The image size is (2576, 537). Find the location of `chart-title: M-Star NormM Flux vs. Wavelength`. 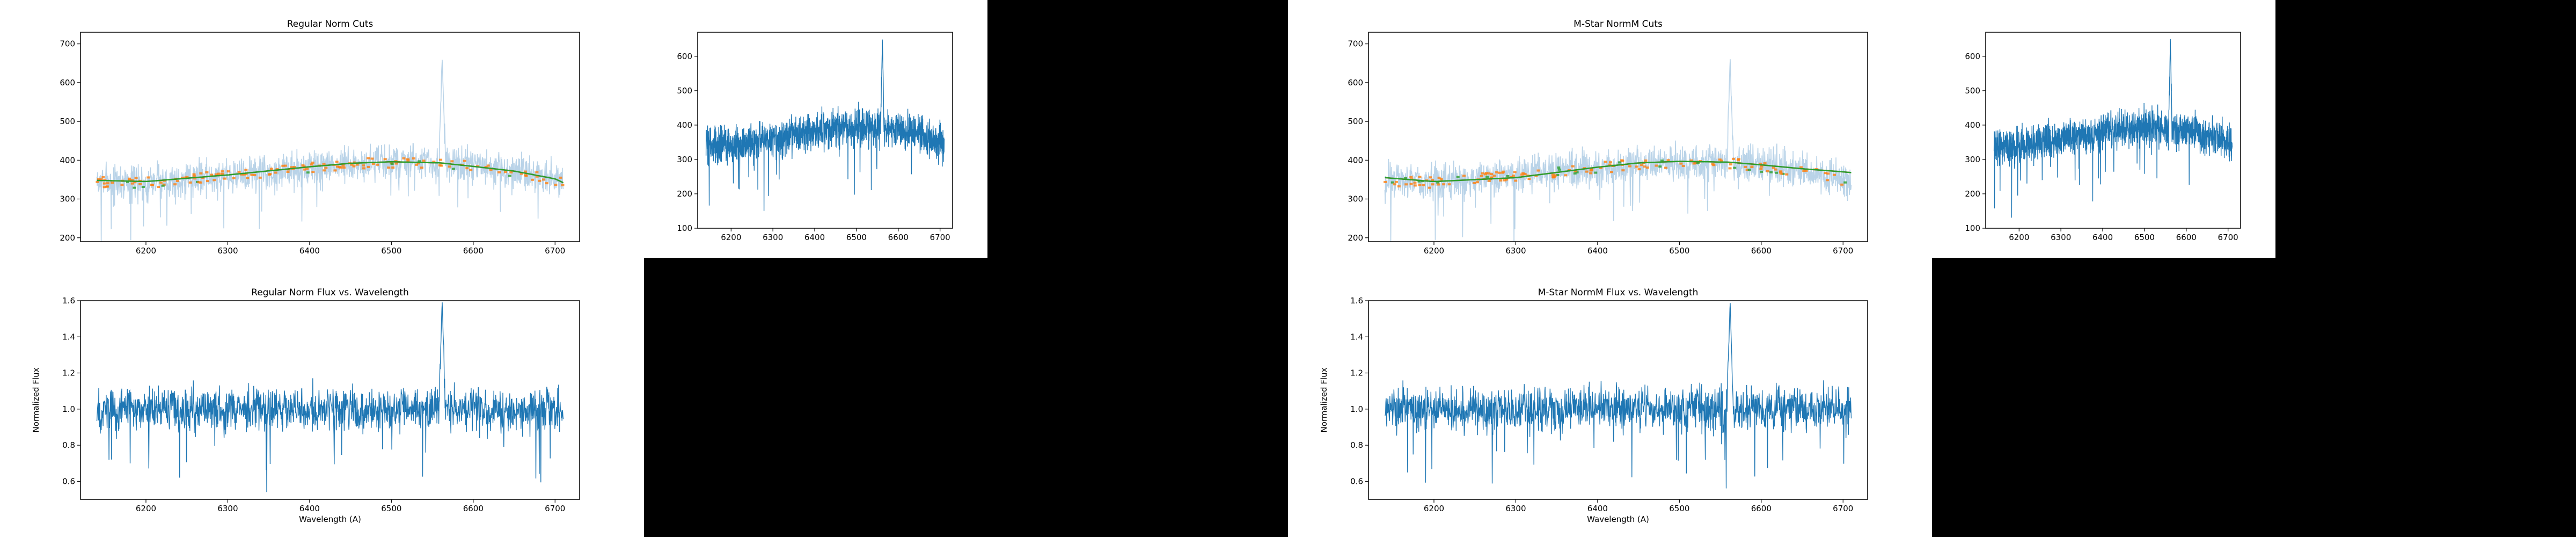

chart-title: M-Star NormM Flux vs. Wavelength is located at coordinates (1618, 293).